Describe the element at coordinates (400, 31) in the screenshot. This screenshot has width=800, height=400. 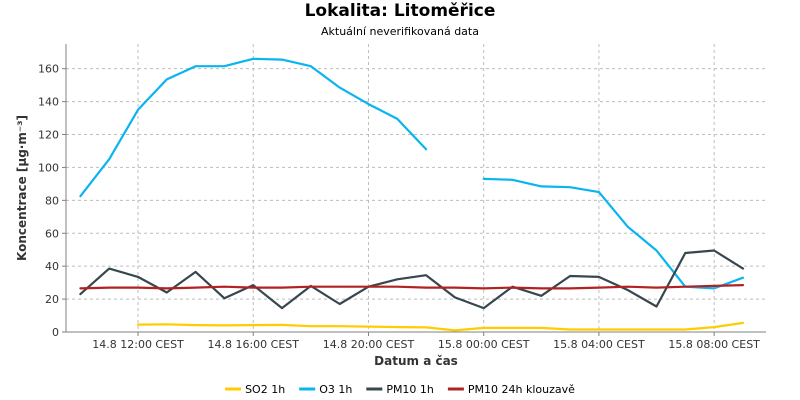
I see `chart-subtitle: Aktuální neverifikovaná data` at that location.